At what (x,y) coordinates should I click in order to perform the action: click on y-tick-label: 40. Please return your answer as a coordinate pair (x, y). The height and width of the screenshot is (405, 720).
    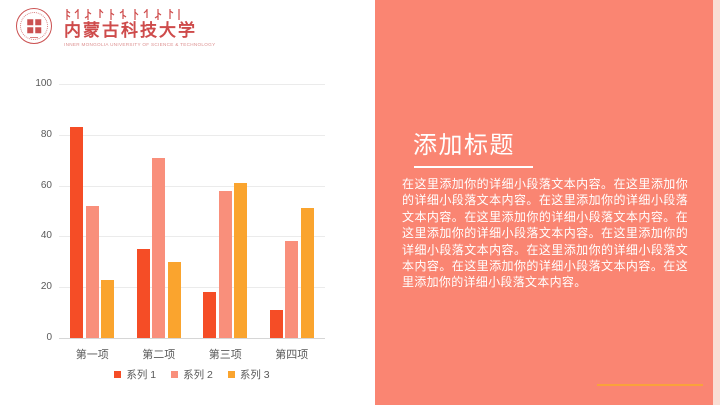
    Looking at the image, I should click on (46, 236).